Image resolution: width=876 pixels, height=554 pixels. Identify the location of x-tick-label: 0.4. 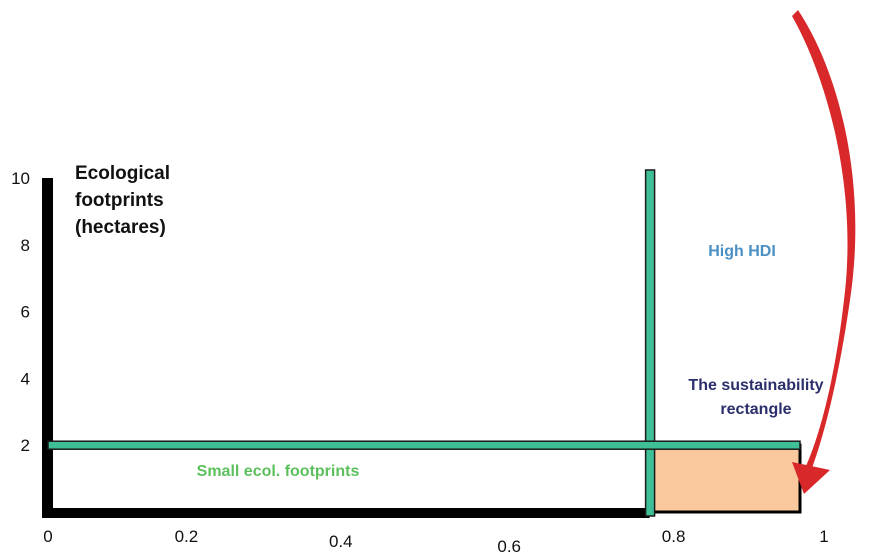
(341, 541).